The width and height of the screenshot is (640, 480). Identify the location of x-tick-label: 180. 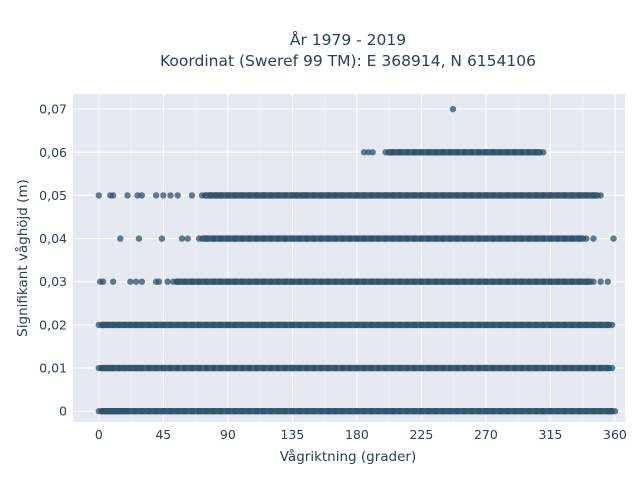
(357, 434).